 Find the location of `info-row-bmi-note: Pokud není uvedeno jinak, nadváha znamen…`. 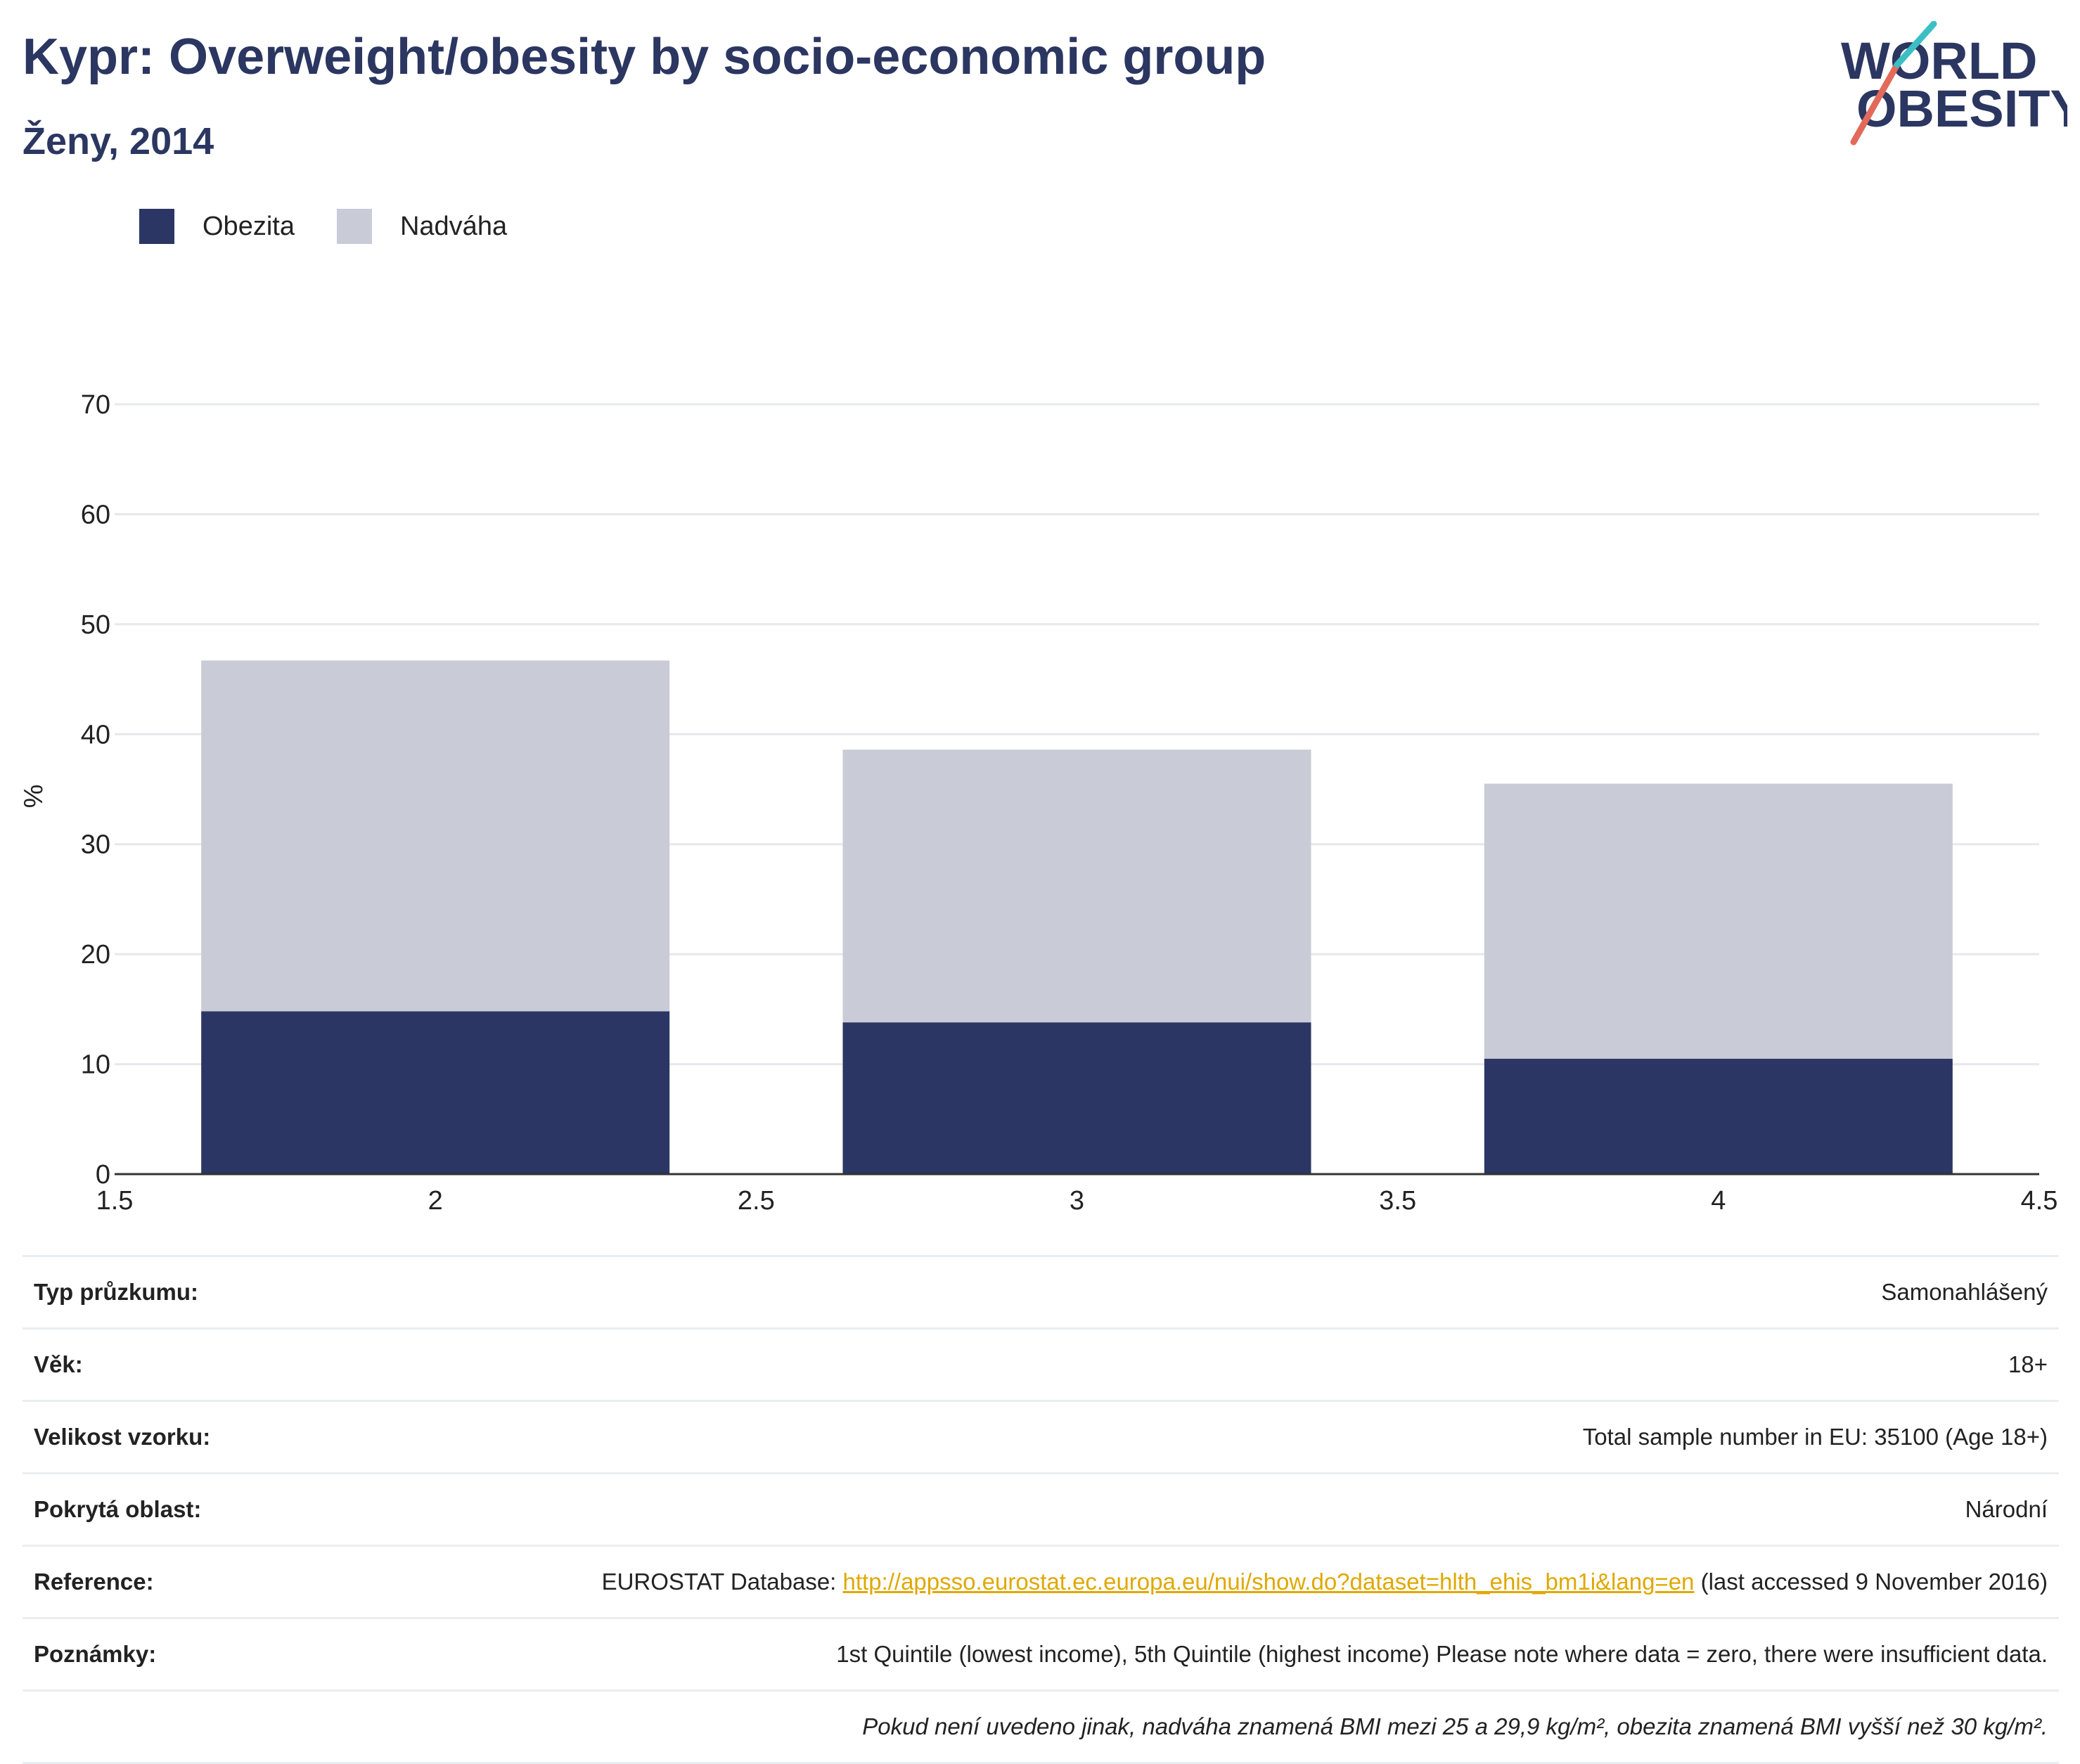

info-row-bmi-note: Pokud není uvedeno jinak, nadváha znamen… is located at coordinates (1041, 1726).